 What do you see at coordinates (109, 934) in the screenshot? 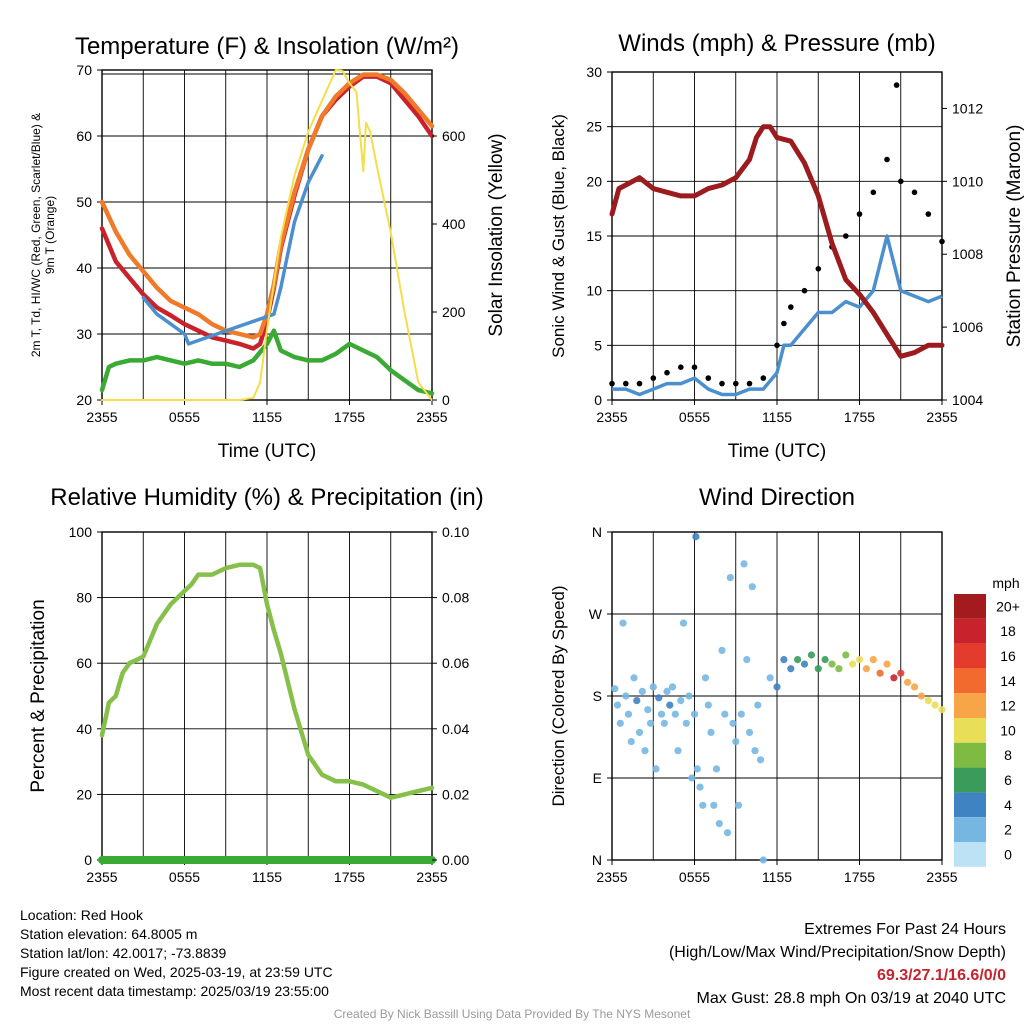
I see `station-elevation: Station elevation: 64.8005 m` at bounding box center [109, 934].